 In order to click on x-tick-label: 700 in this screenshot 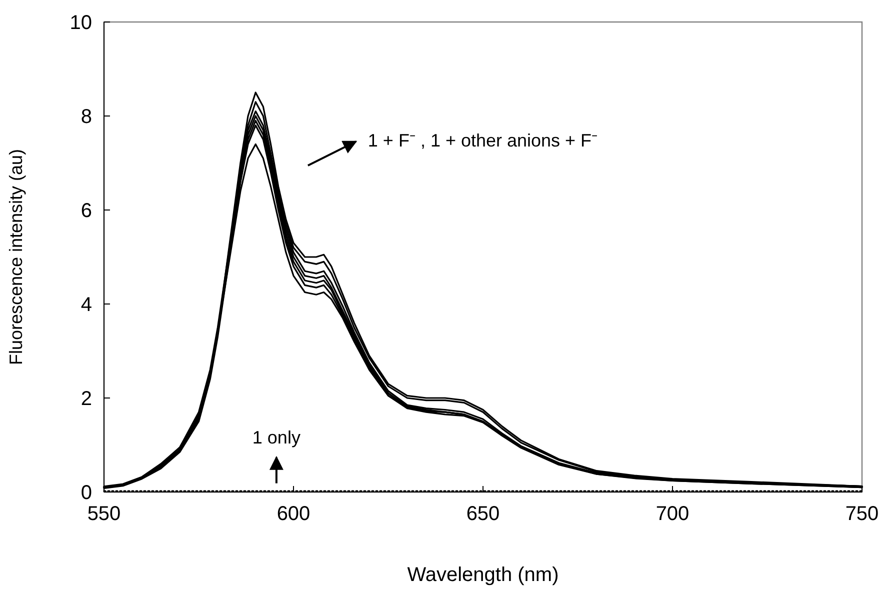, I will do `click(673, 514)`.